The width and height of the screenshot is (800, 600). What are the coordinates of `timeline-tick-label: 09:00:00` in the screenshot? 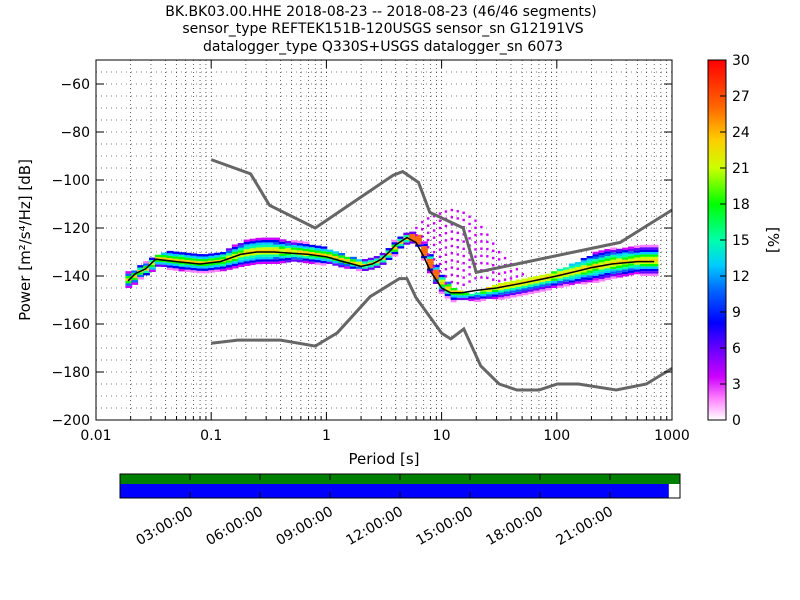 It's located at (305, 526).